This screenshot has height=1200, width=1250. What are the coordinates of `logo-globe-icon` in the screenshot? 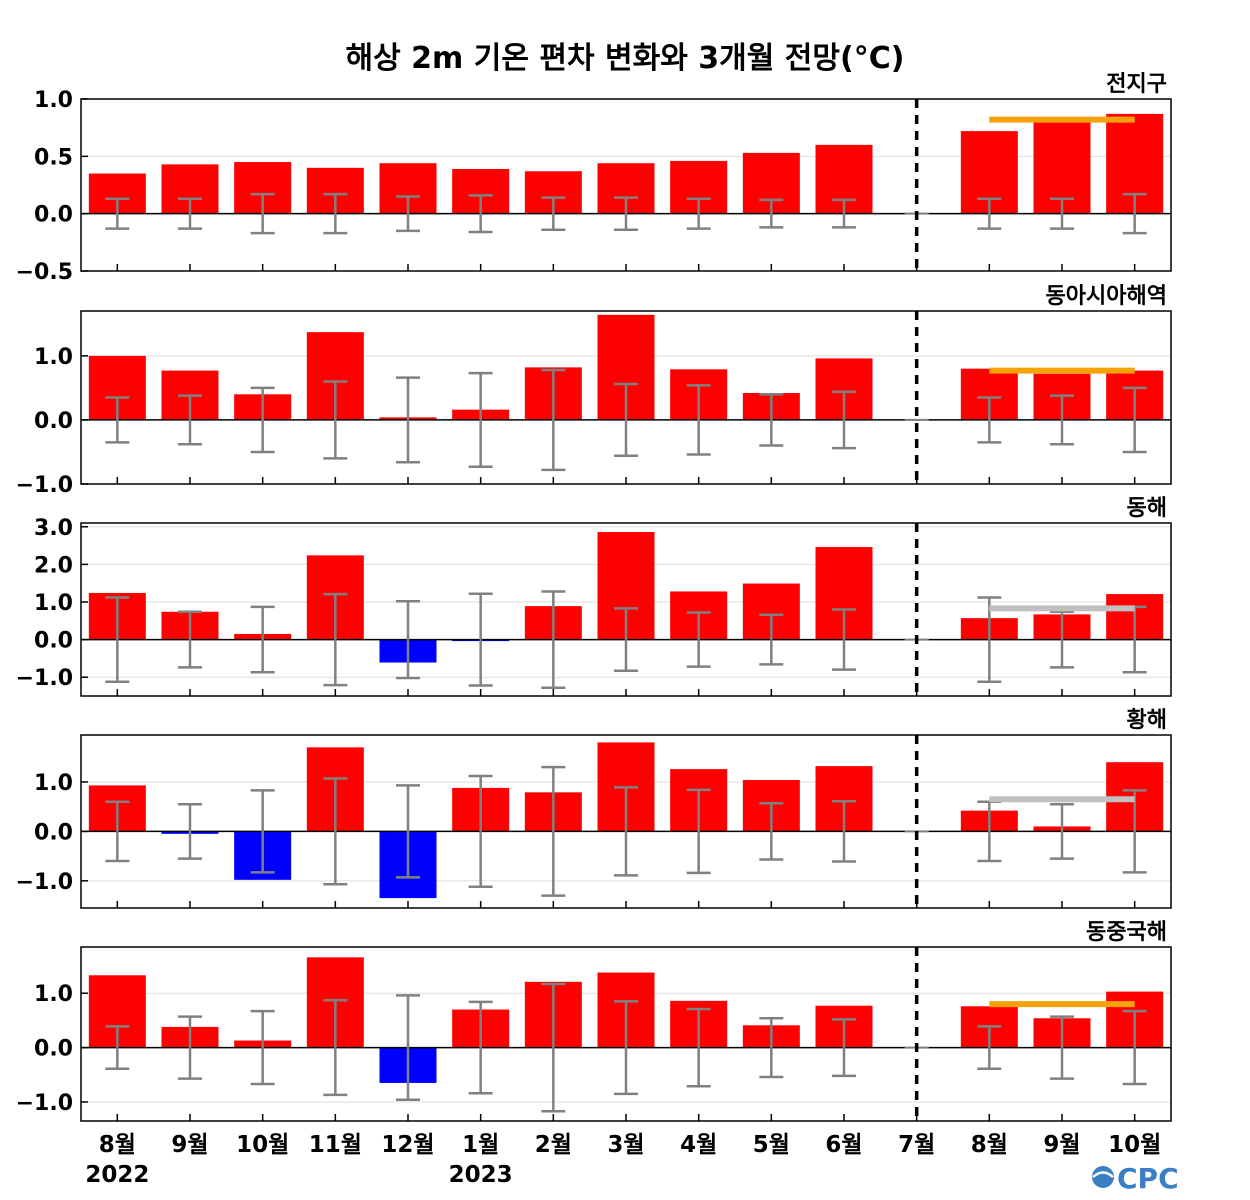 It's located at (1103, 1177).